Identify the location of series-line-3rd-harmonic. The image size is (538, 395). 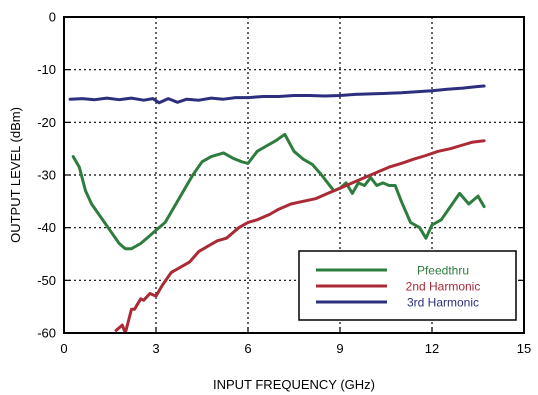
(277, 94).